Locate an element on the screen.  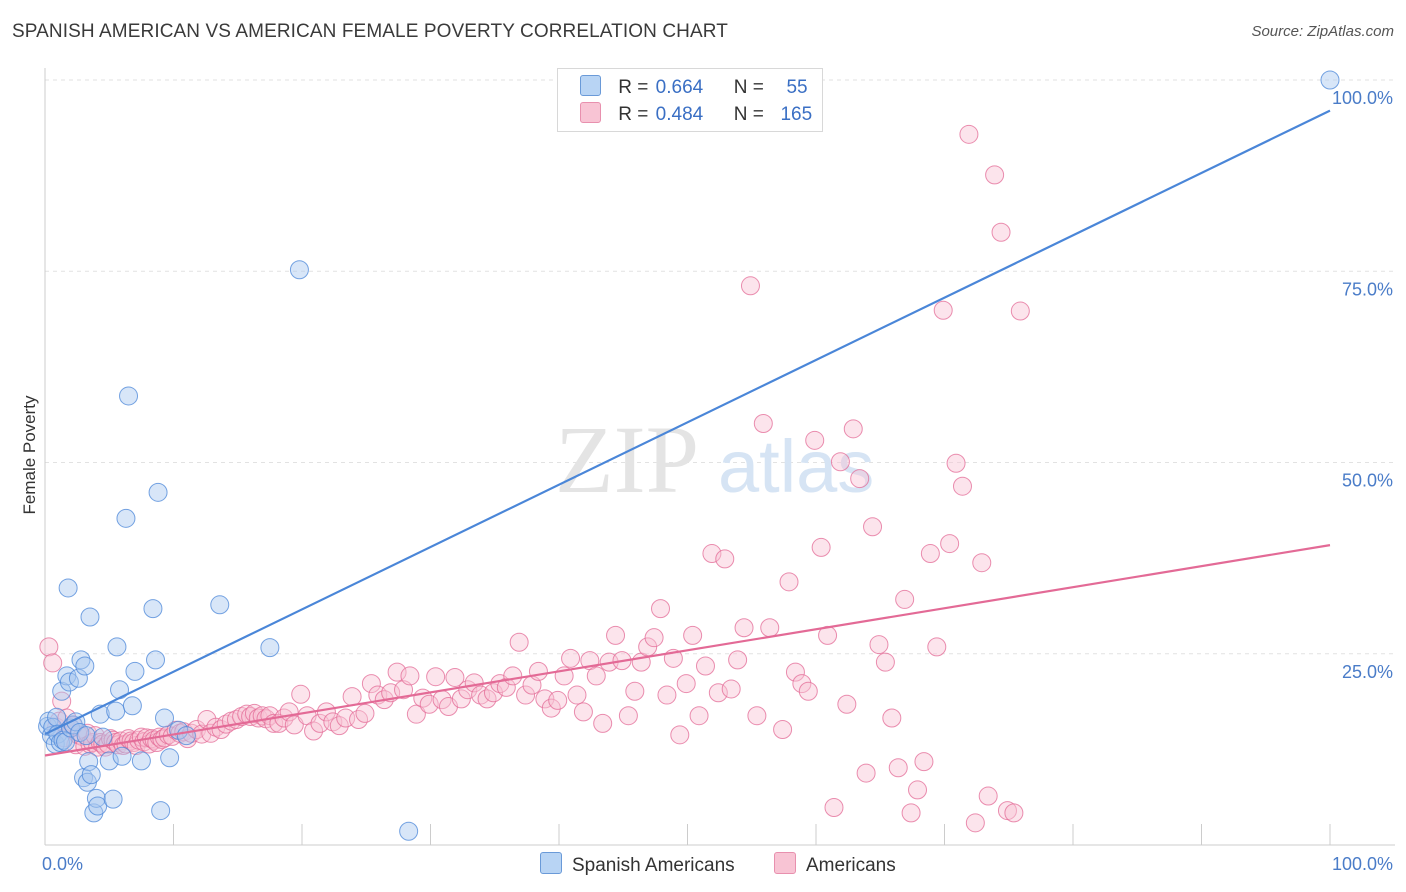
legend-swatch-spanish is located at coordinates (590, 85).